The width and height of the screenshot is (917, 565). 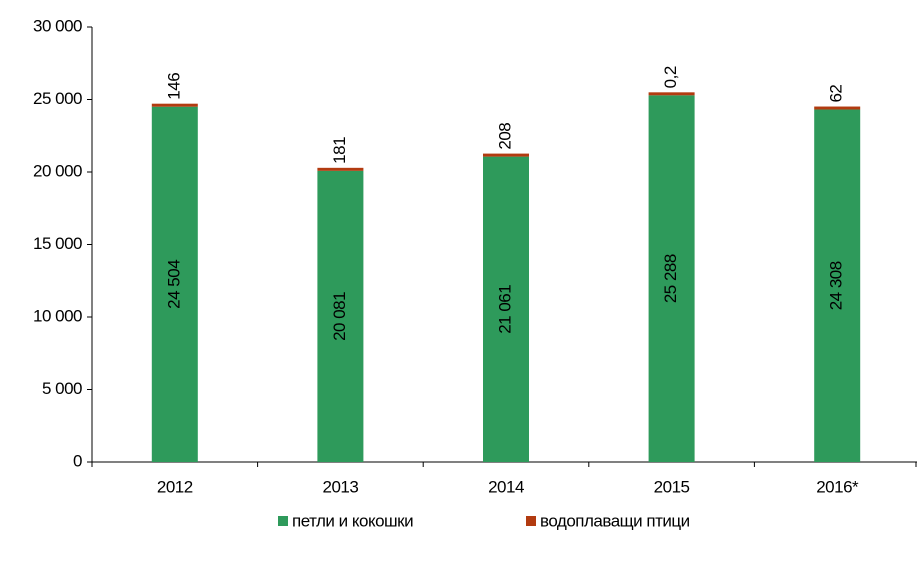 I want to click on y-tick-label: 30 000, so click(x=57, y=25).